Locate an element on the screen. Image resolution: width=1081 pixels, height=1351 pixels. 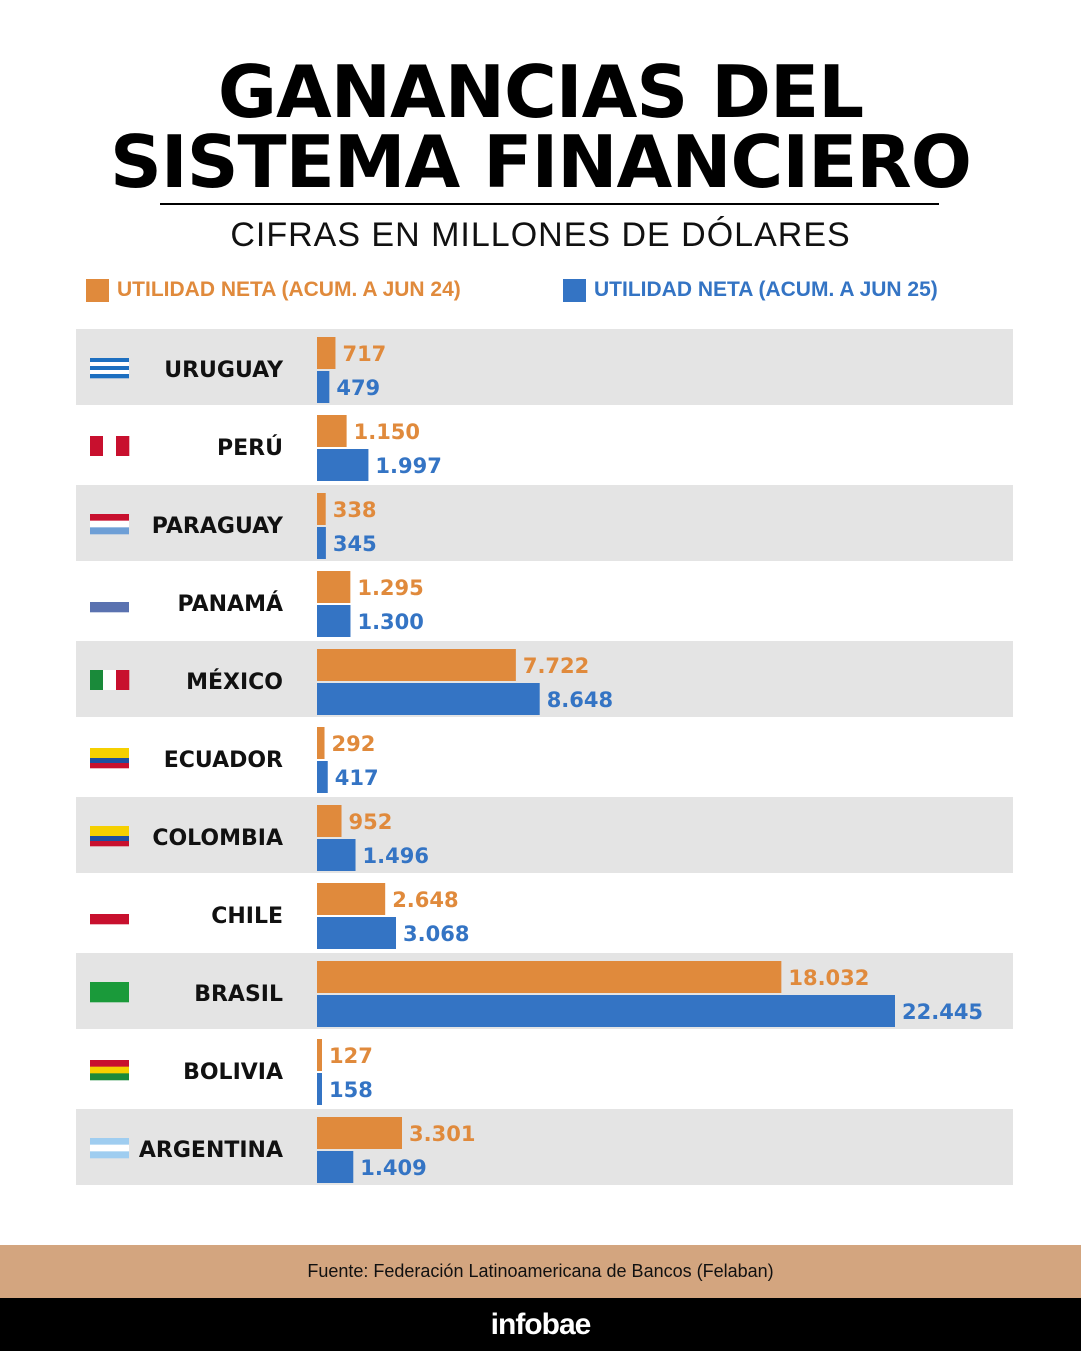
title-divider is located at coordinates (549, 204).